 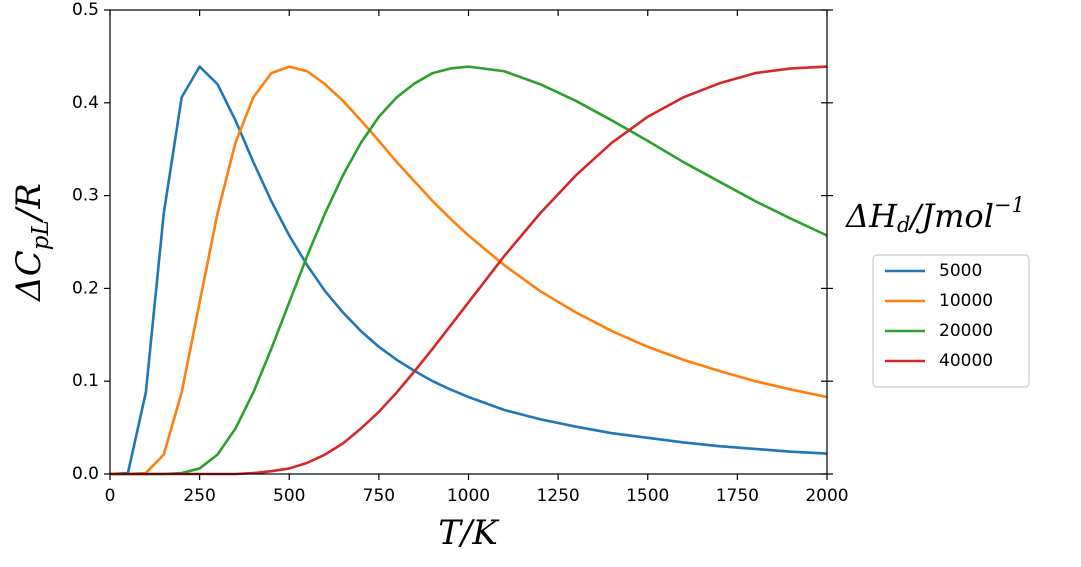 What do you see at coordinates (966, 331) in the screenshot?
I see `legend-label: 20000` at bounding box center [966, 331].